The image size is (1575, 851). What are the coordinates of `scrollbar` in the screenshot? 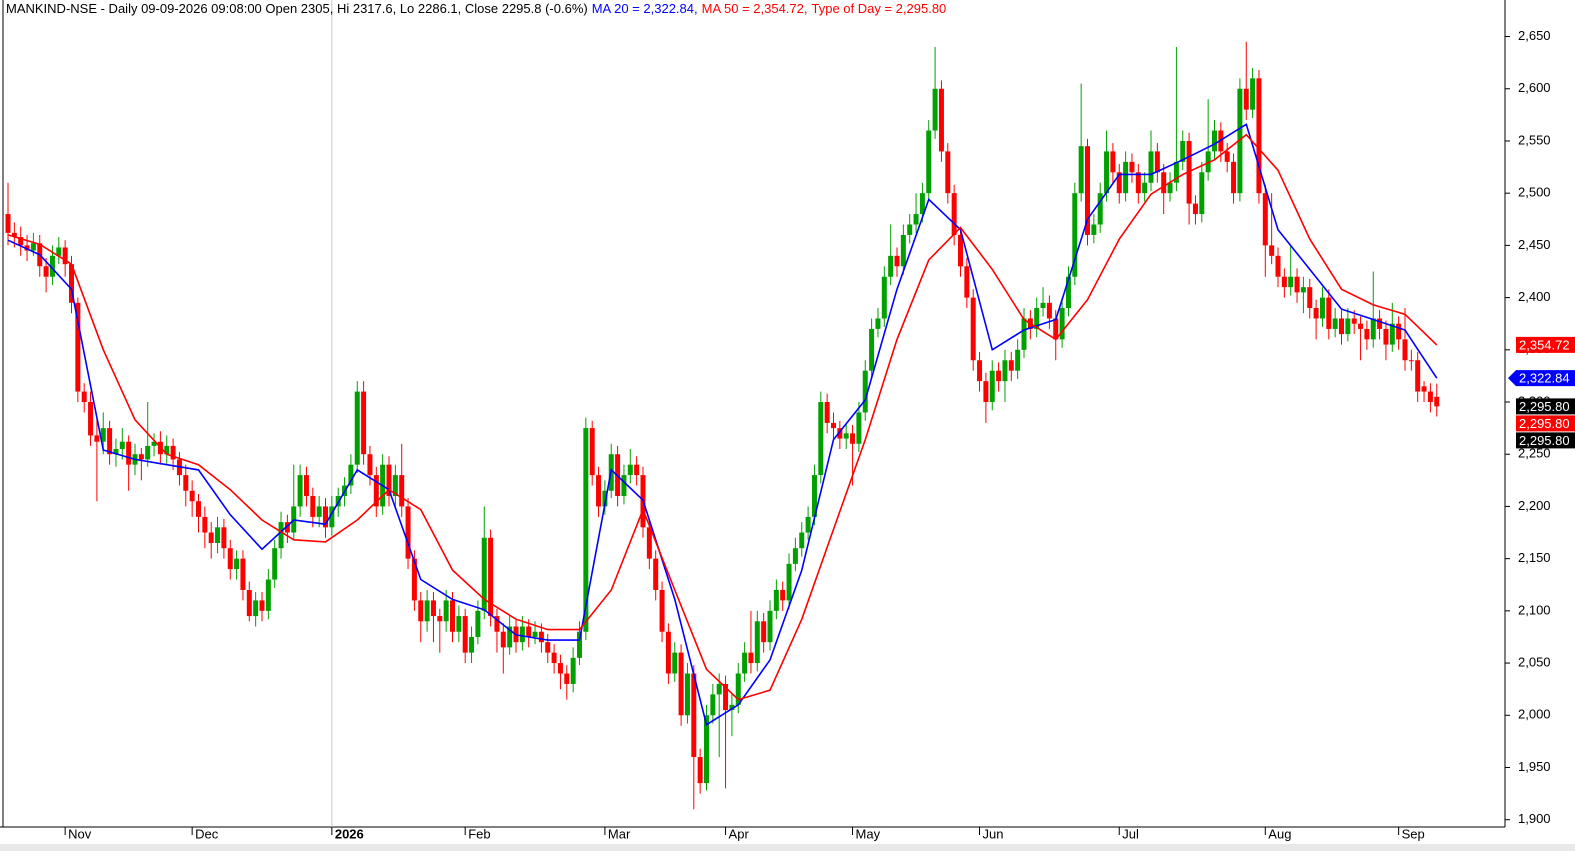 It's located at (787, 847).